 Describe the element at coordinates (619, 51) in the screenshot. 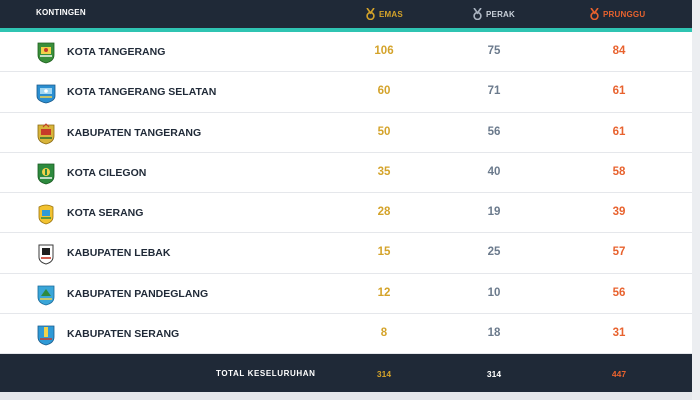

I see `bronze-count: 84` at that location.